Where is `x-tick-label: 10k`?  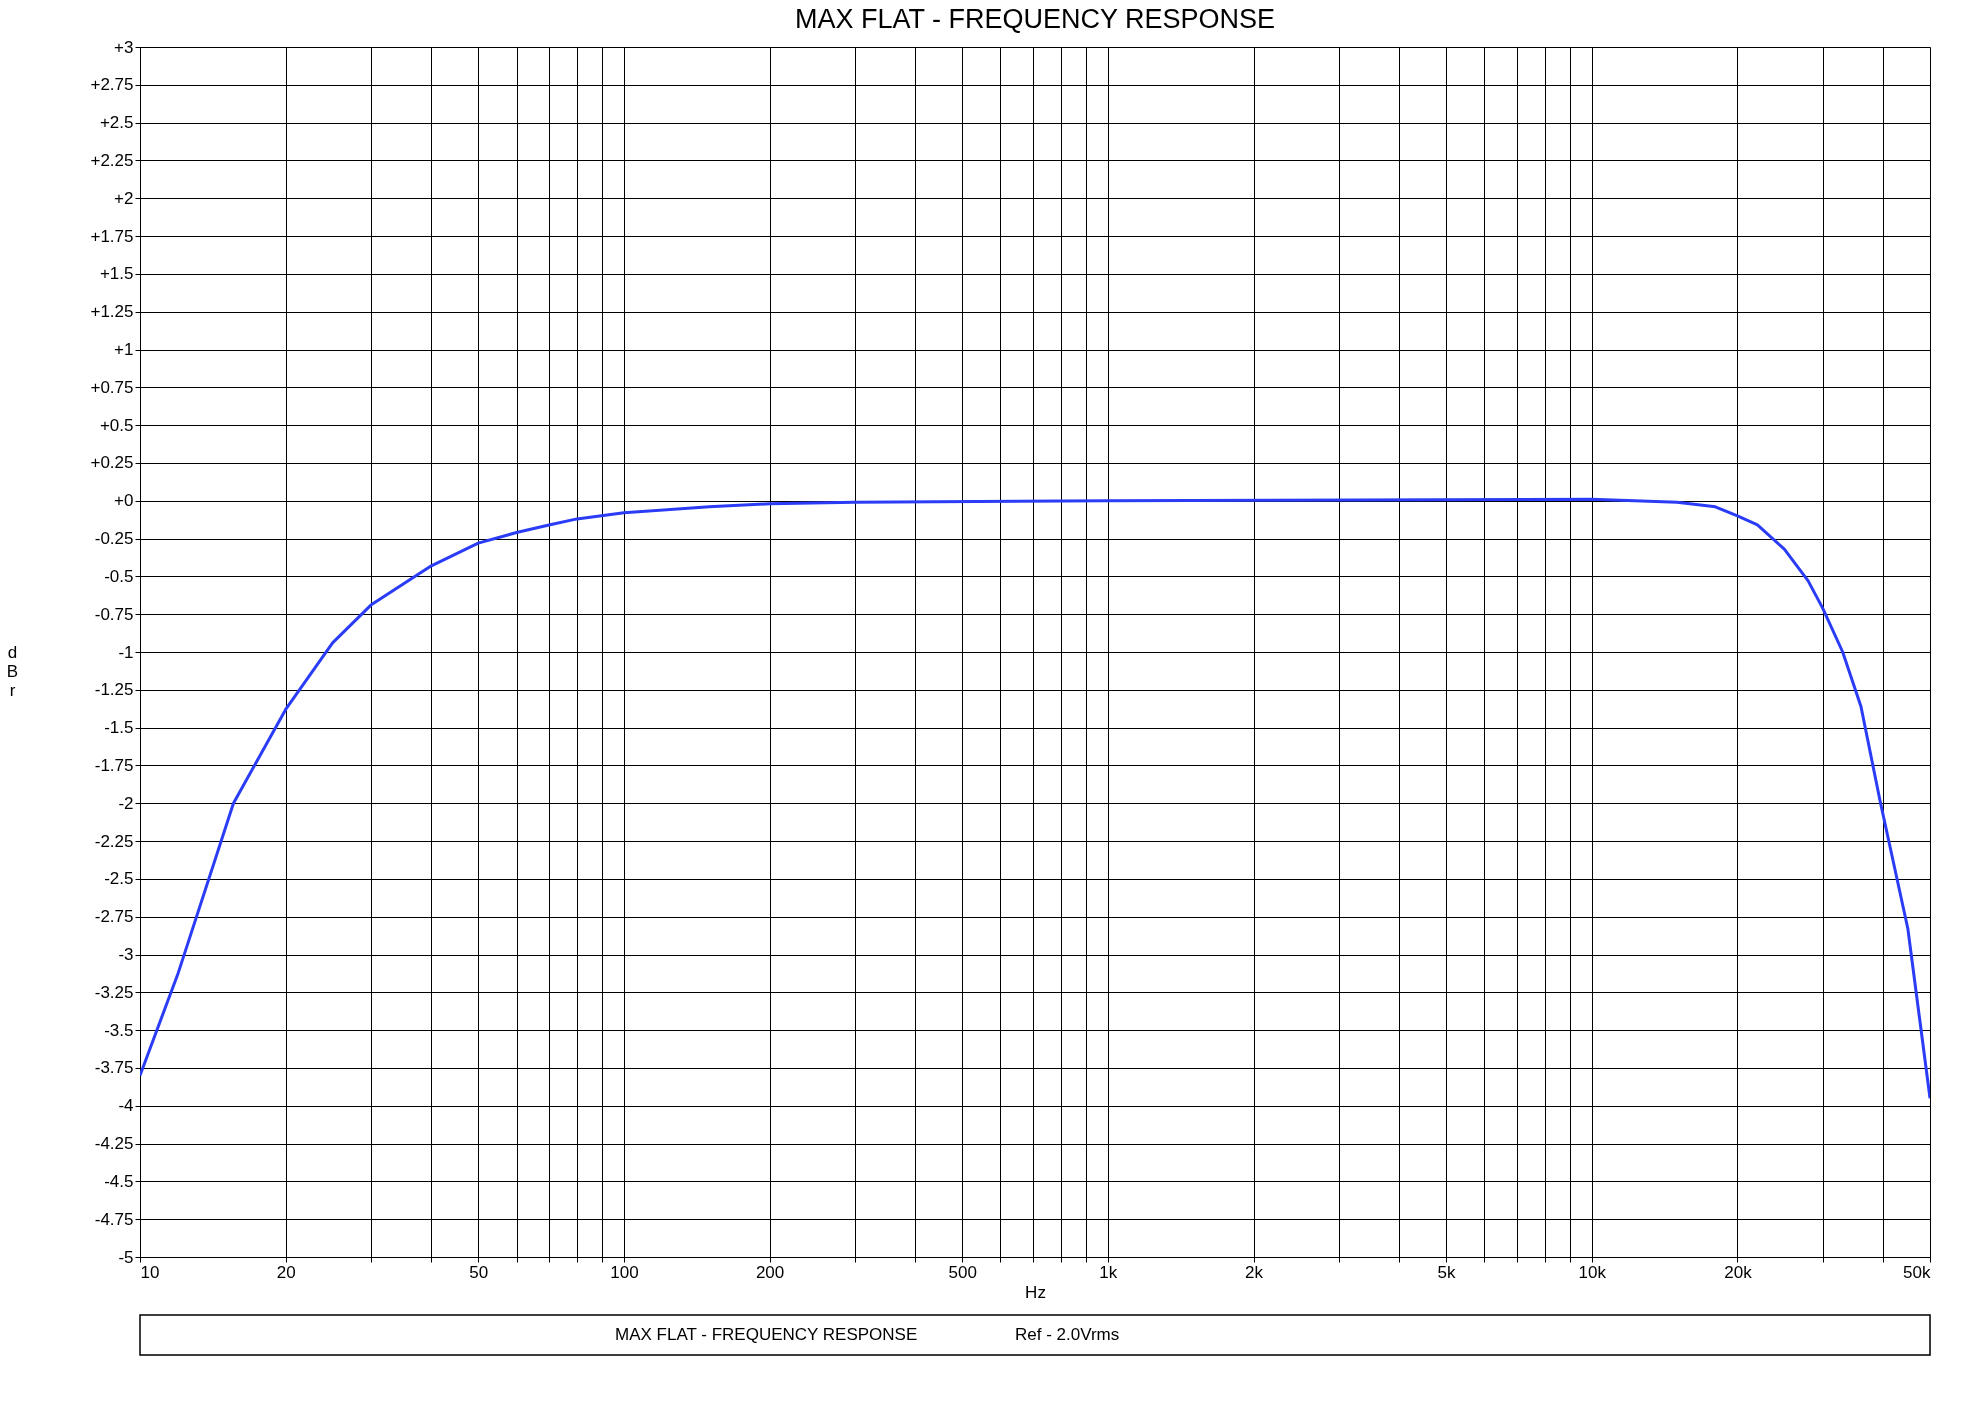
x-tick-label: 10k is located at coordinates (1592, 1272).